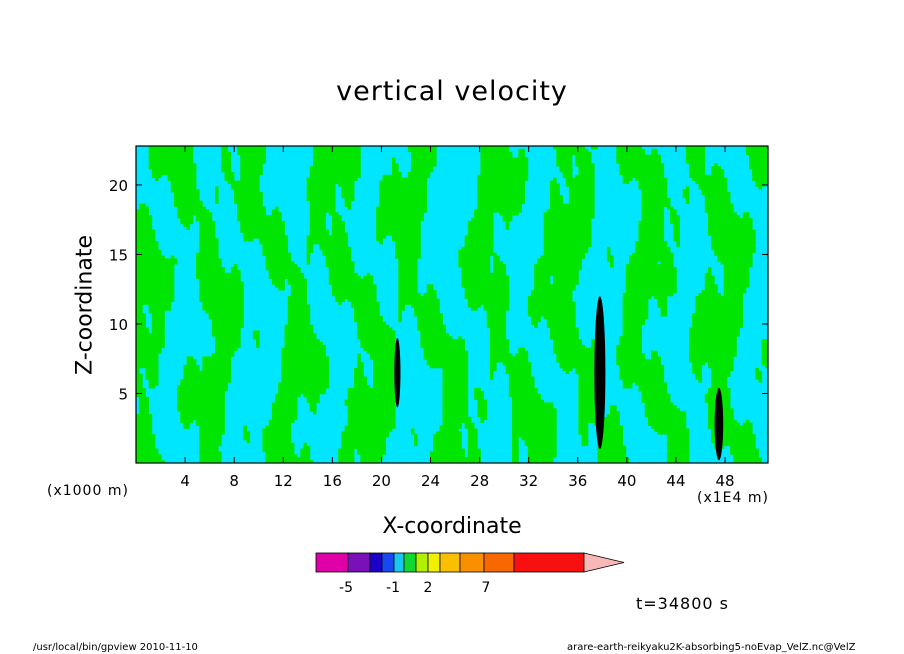  What do you see at coordinates (733, 498) in the screenshot?
I see `x-axis-unit-right: (x1E4 m)` at bounding box center [733, 498].